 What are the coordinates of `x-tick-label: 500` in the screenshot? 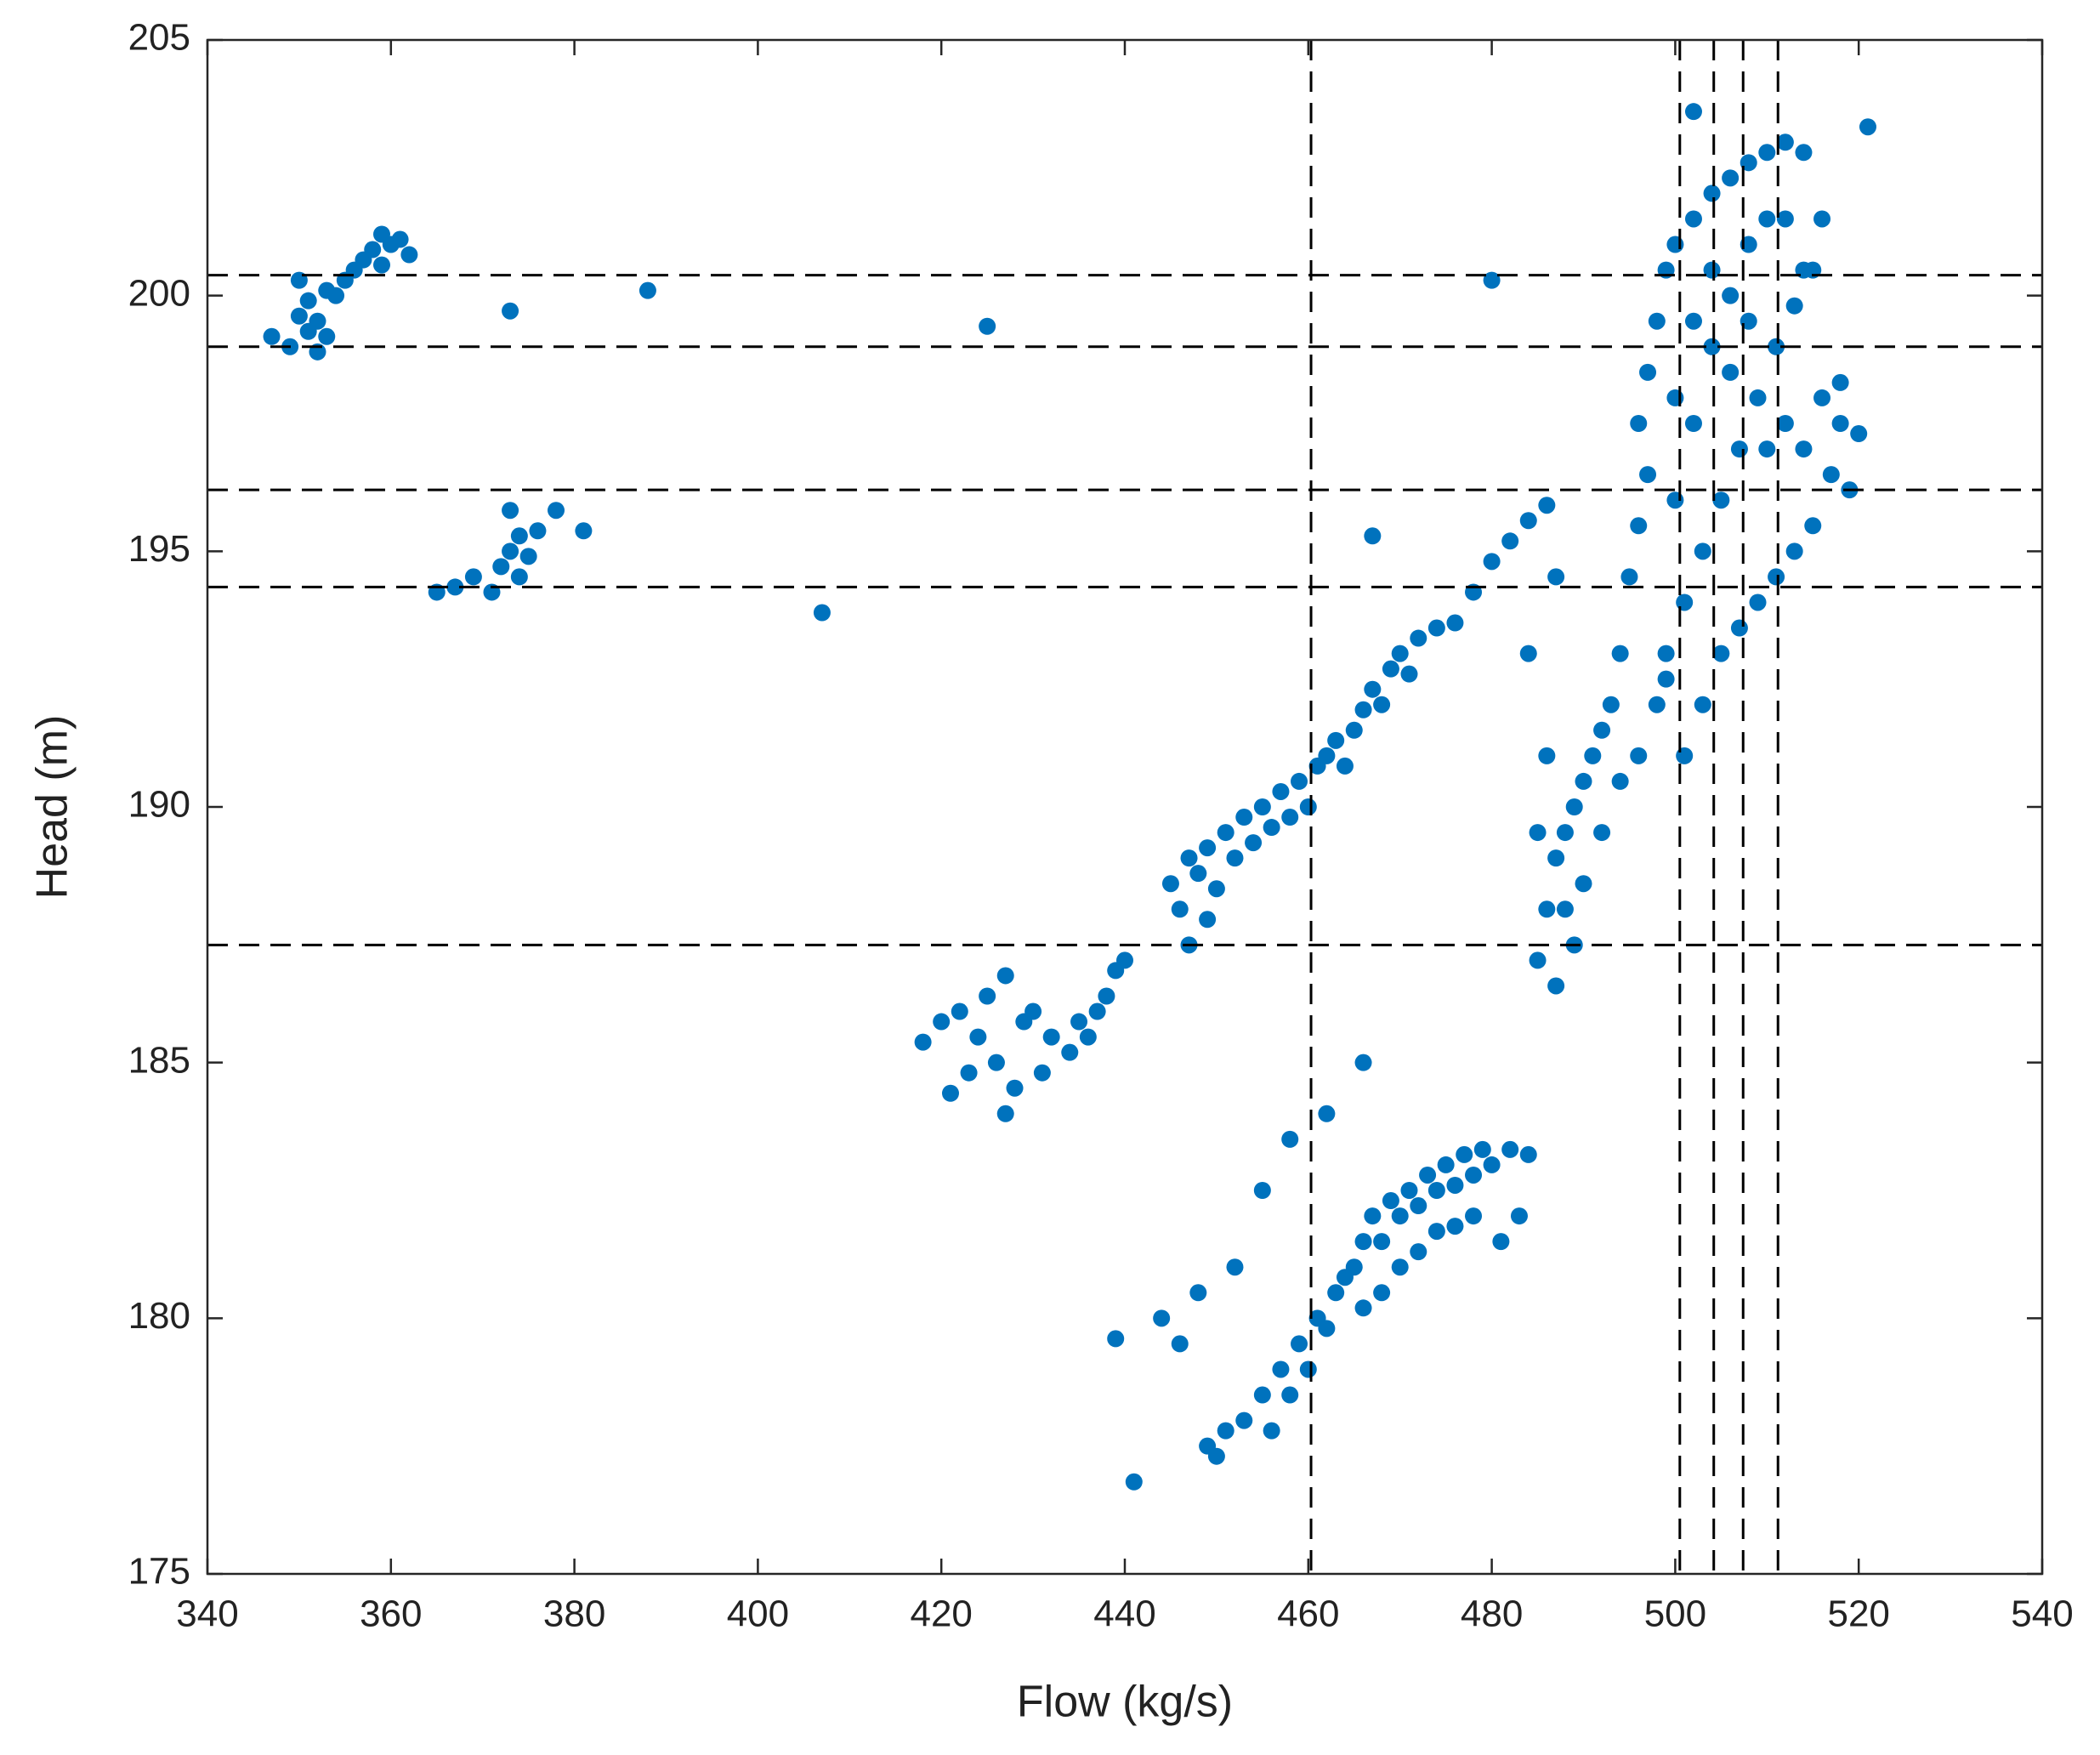 It's located at (1675, 1614).